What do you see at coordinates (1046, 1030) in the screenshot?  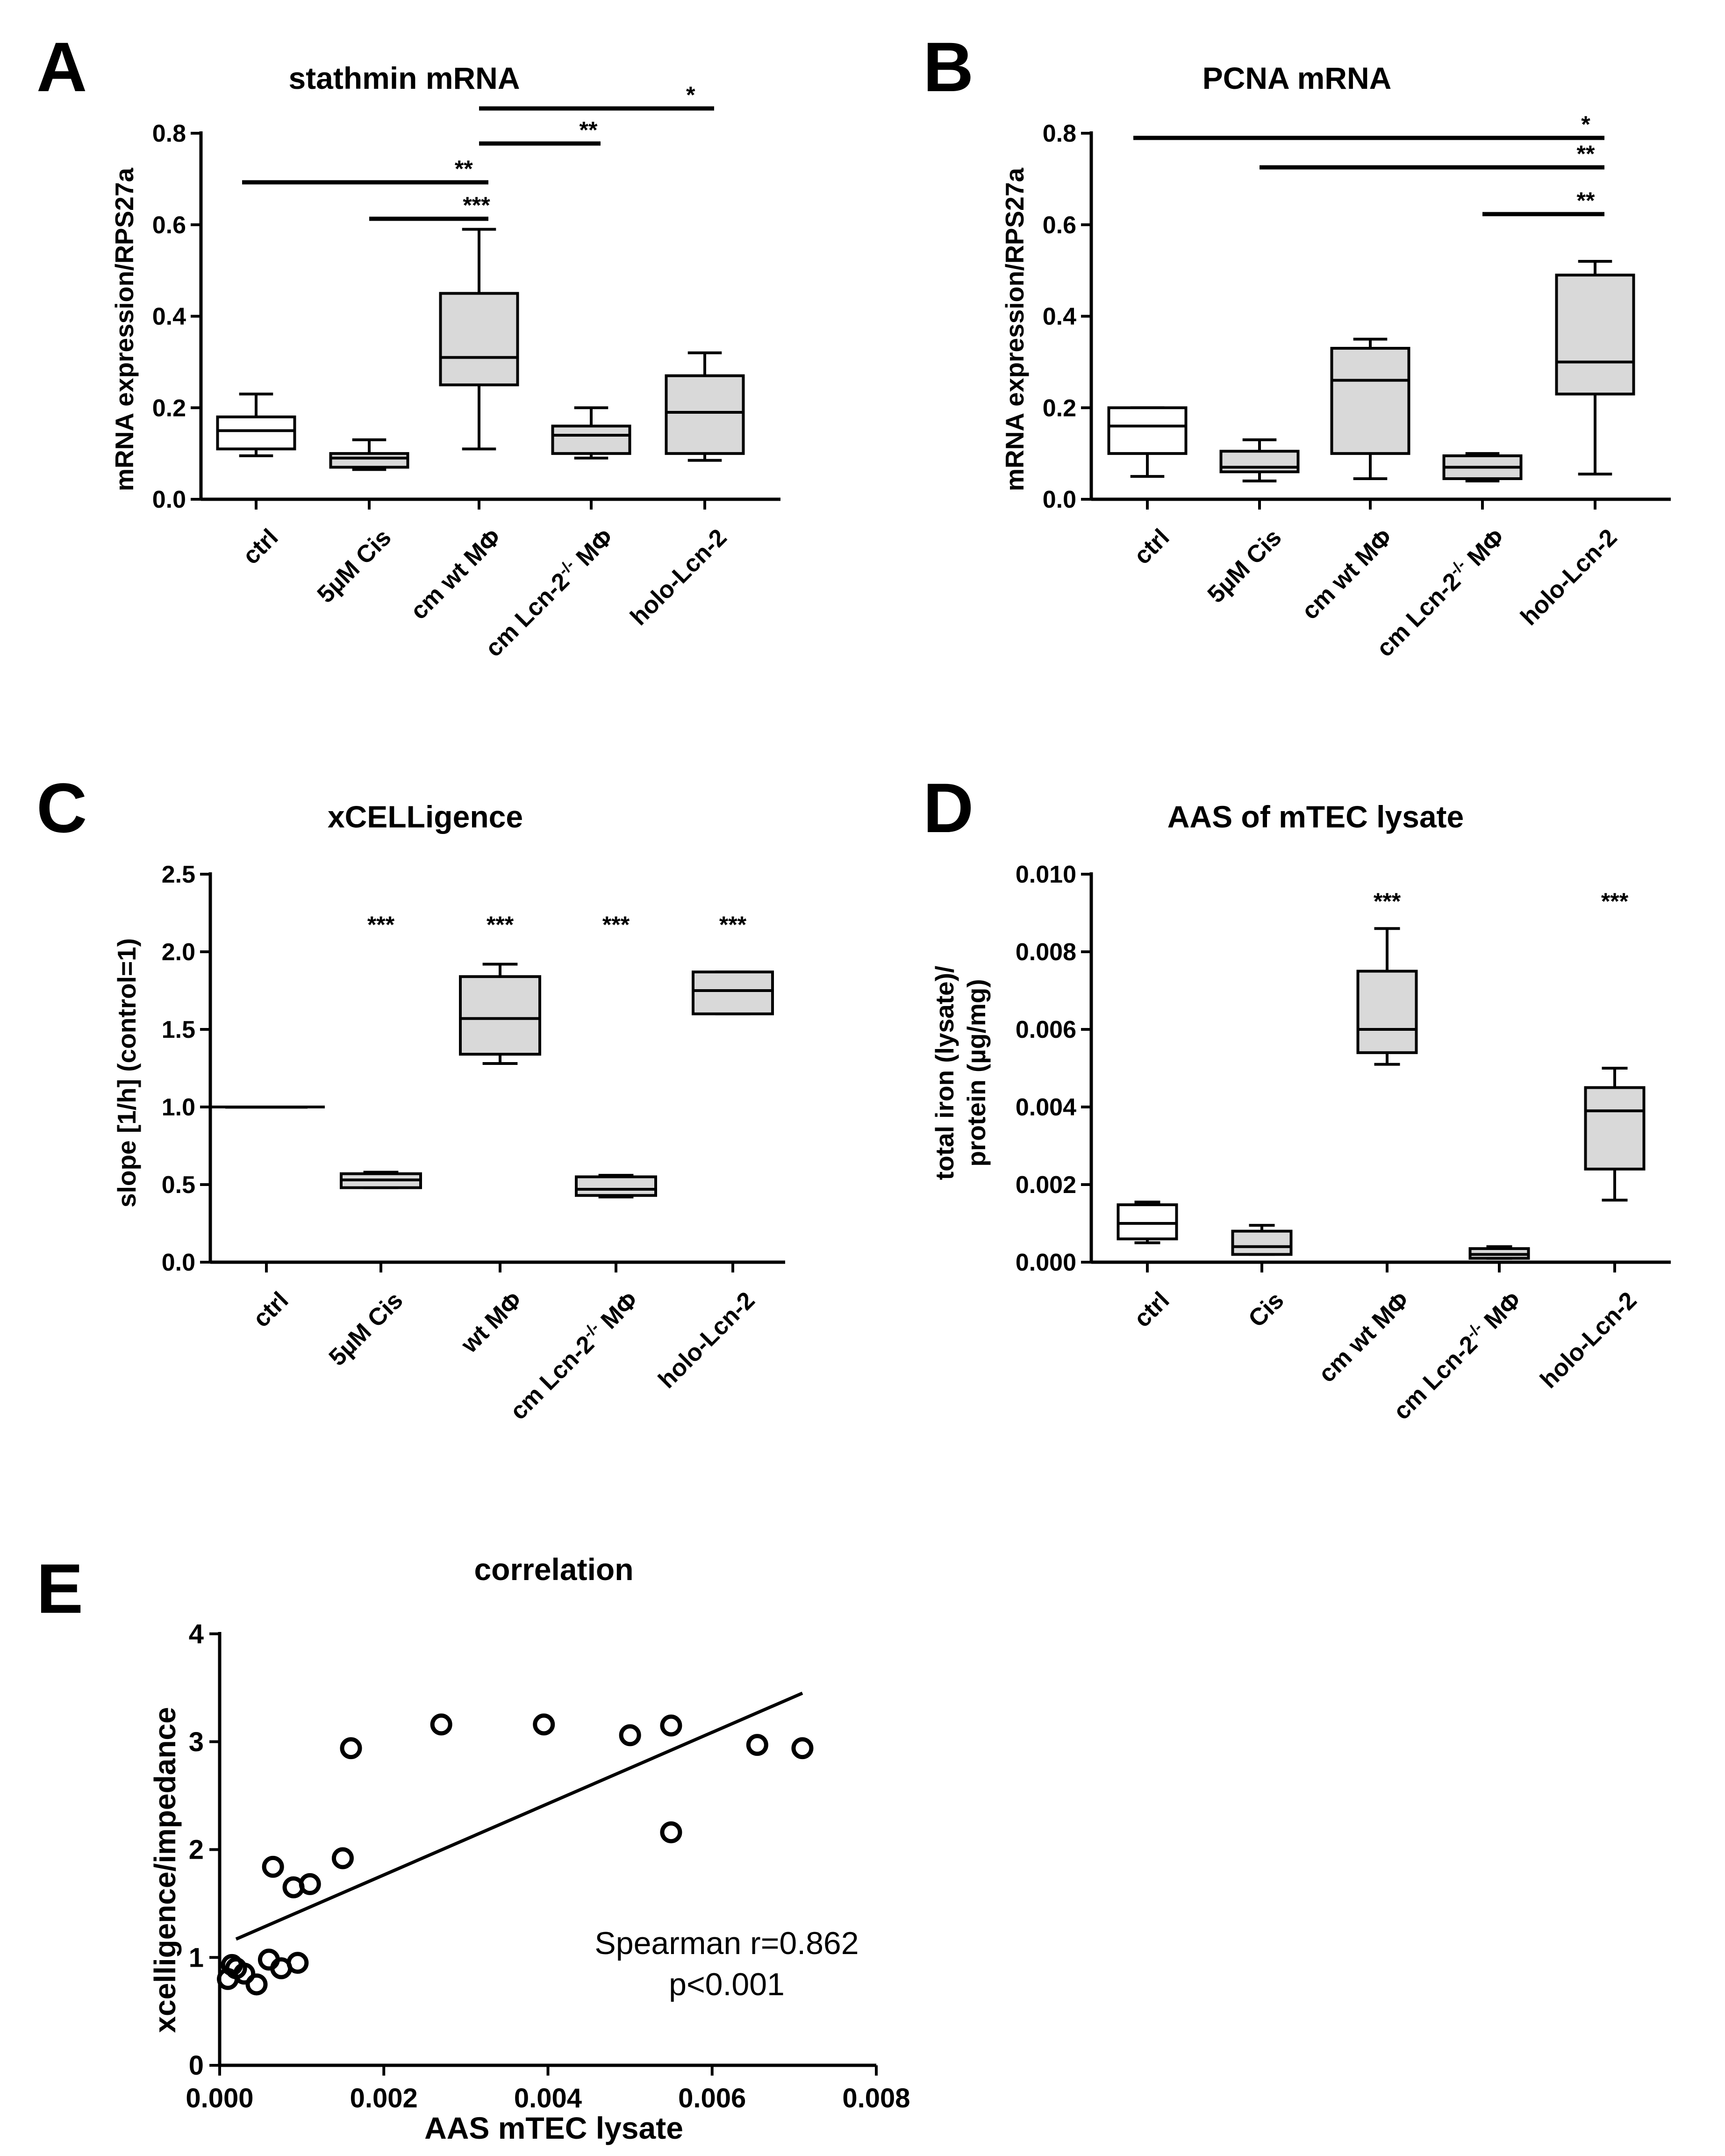 I see `panel-d-ytick-label: 0.006` at bounding box center [1046, 1030].